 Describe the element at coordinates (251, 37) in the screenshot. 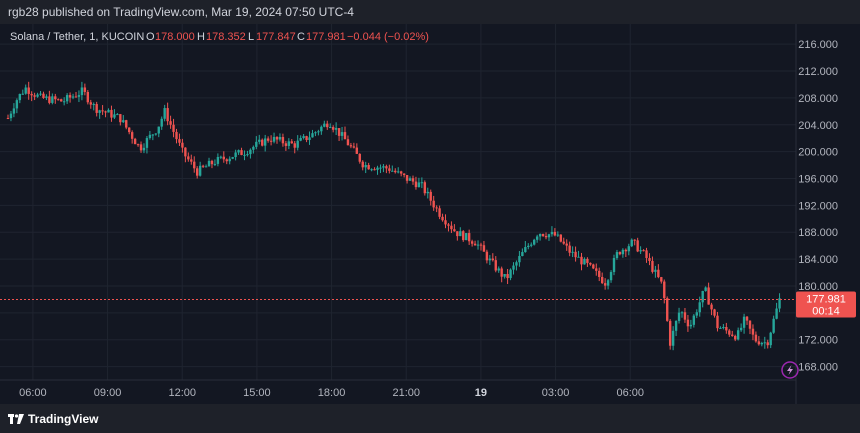

I see `legend-low-label: L` at that location.